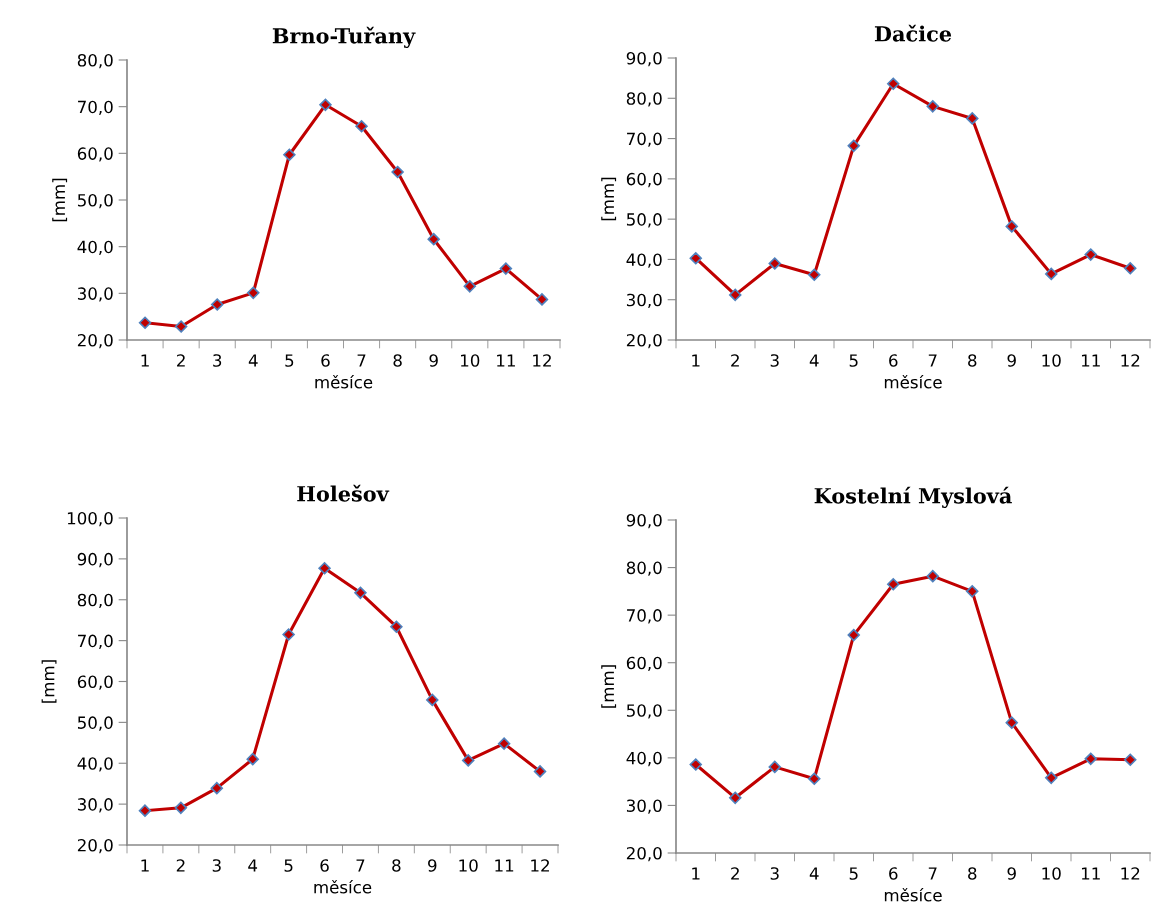  What do you see at coordinates (913, 497) in the screenshot?
I see `chart-title: Kostelní Myslová` at bounding box center [913, 497].